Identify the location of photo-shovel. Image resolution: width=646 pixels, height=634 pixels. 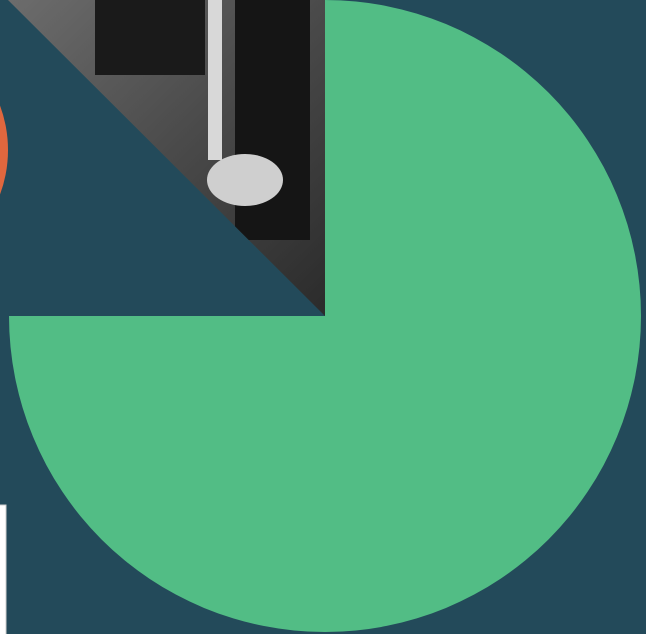
(245, 180).